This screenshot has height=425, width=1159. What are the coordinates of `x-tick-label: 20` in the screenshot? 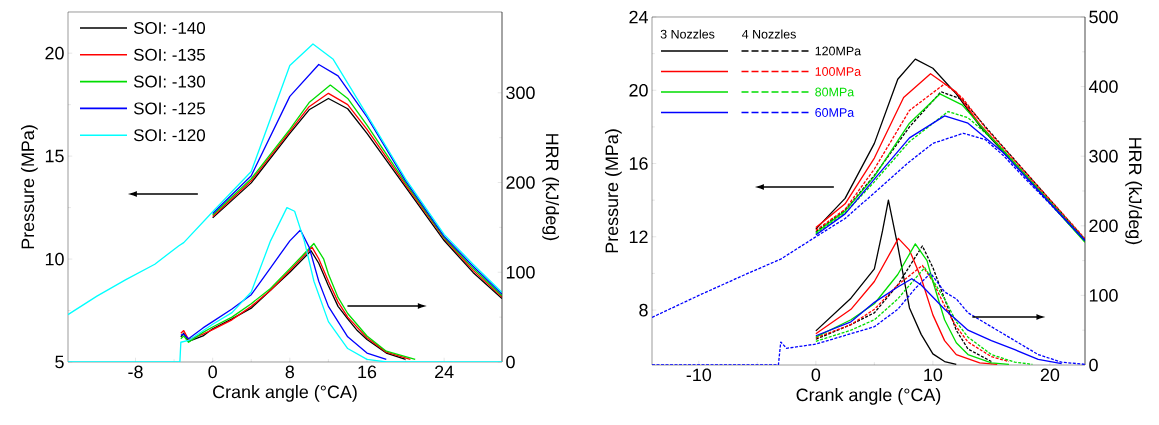 It's located at (1050, 375).